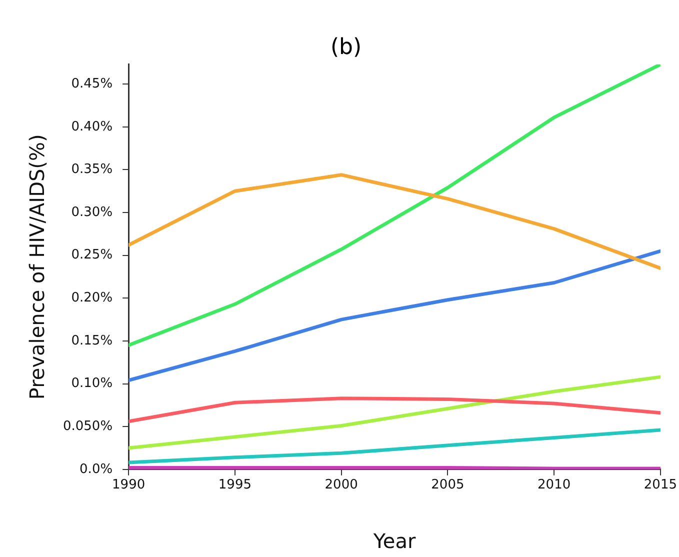 This screenshot has width=679, height=557. Describe the element at coordinates (661, 485) in the screenshot. I see `x-tick-label: 2015` at that location.